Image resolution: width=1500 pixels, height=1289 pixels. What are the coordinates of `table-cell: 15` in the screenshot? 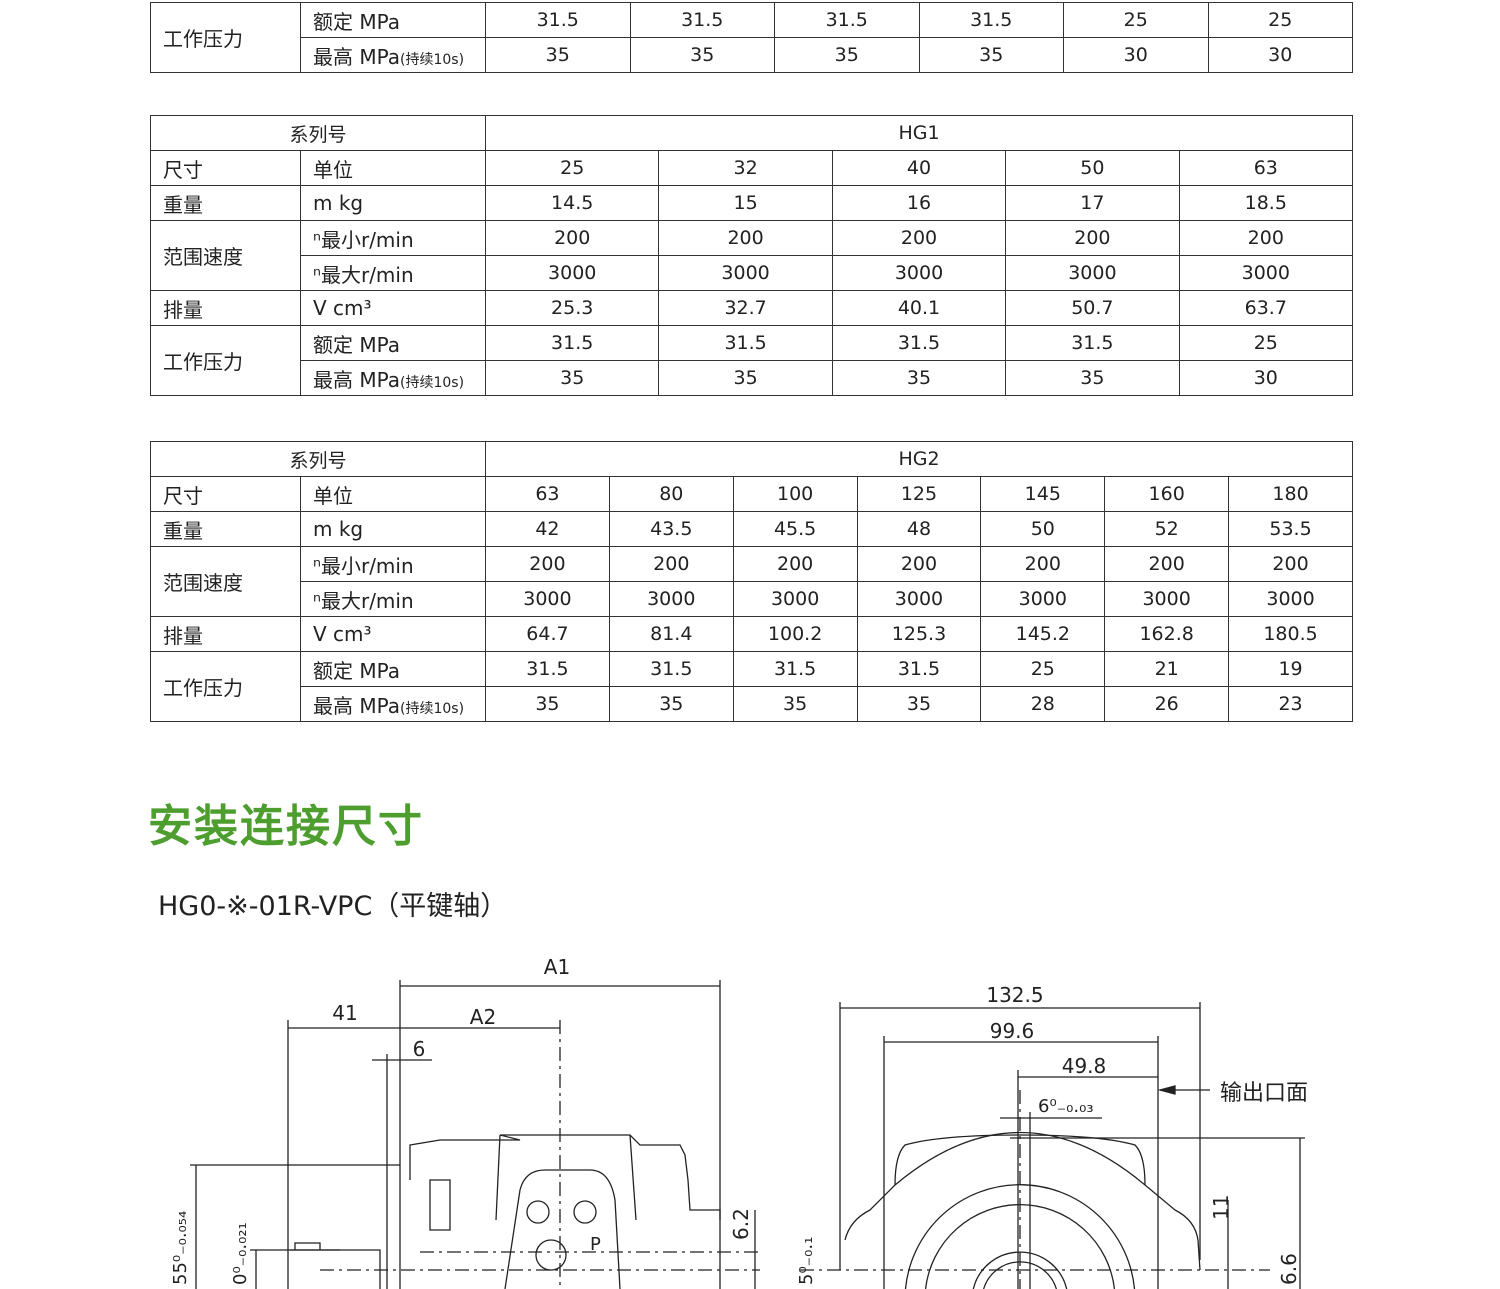 It's located at (745, 203).